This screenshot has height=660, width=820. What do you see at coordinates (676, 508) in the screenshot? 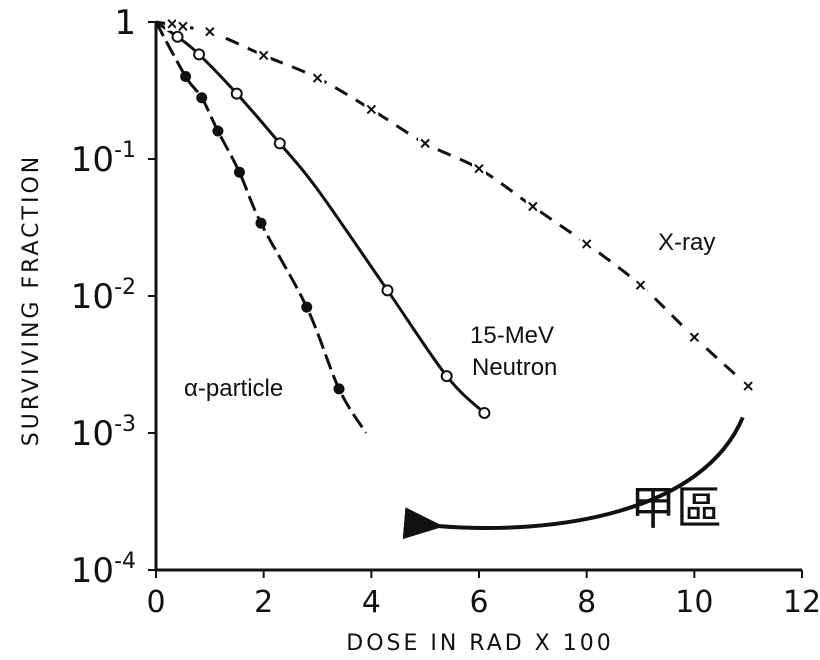
I see `annotation-arrow-label: 甲區` at bounding box center [676, 508].